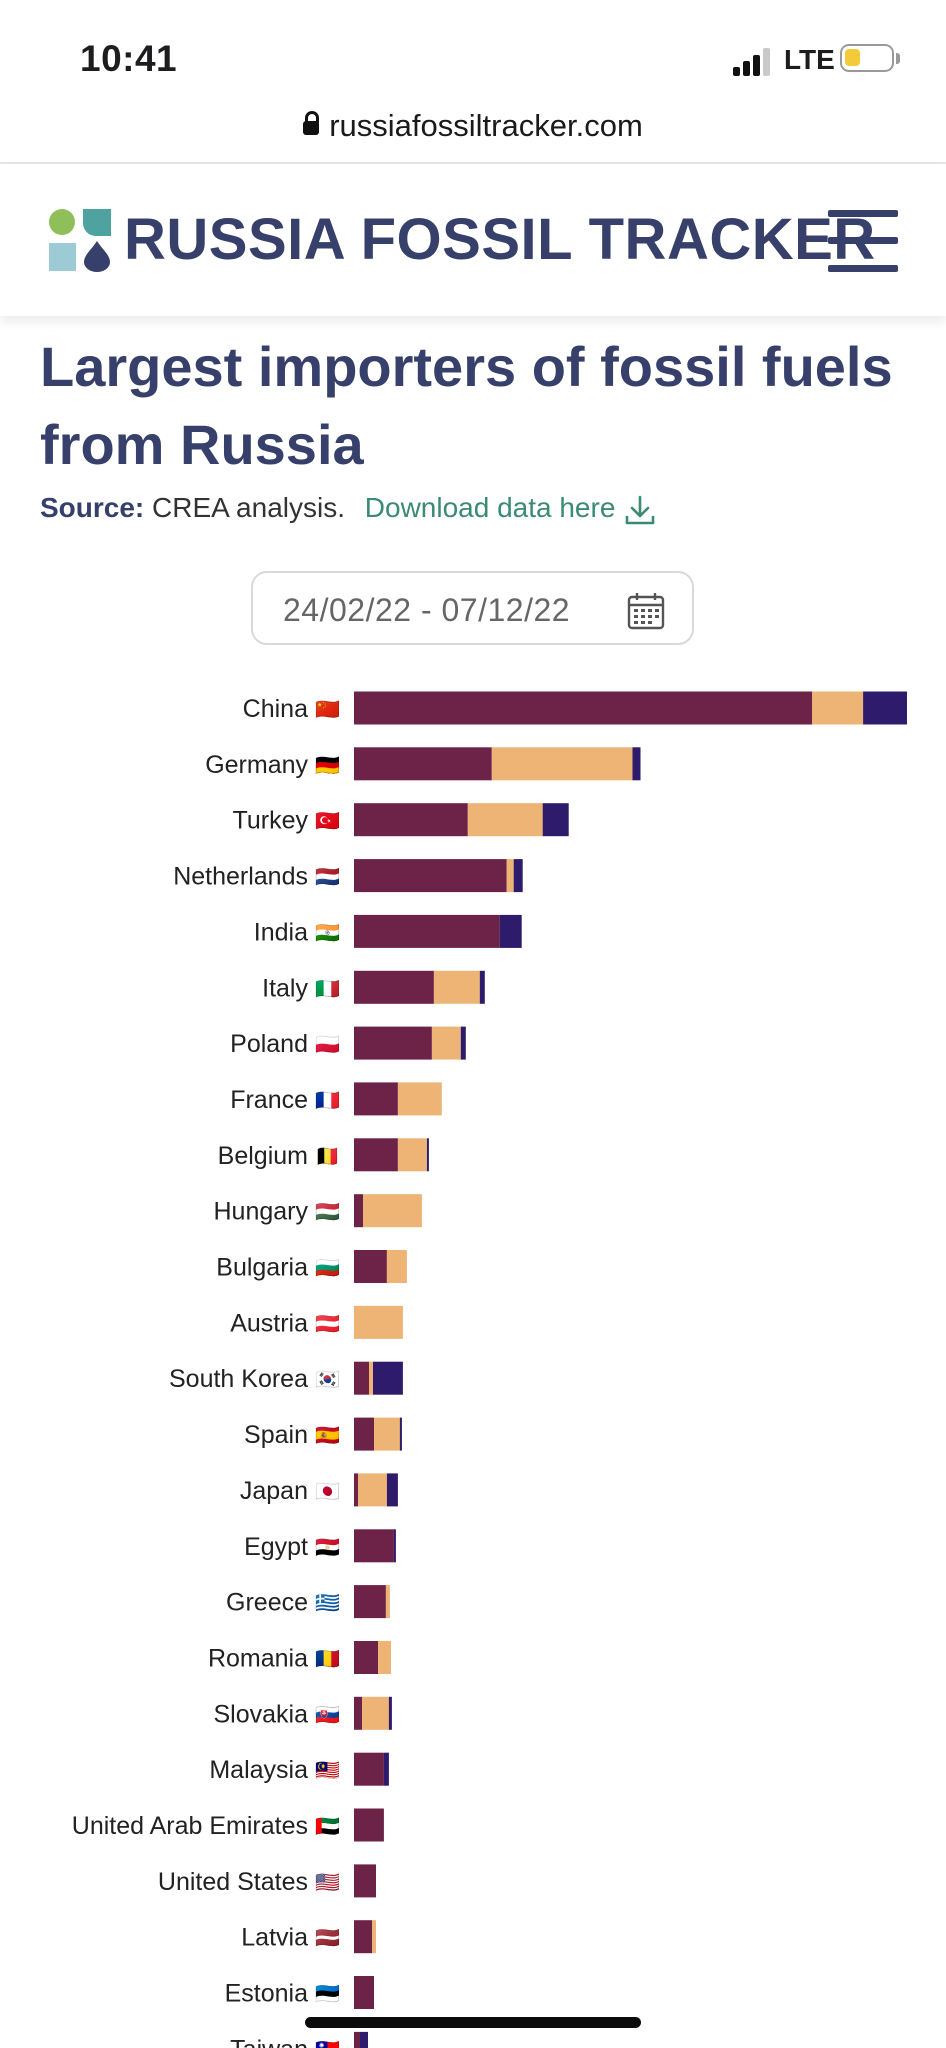  I want to click on country-flag: 🇷🇴, so click(327, 1659).